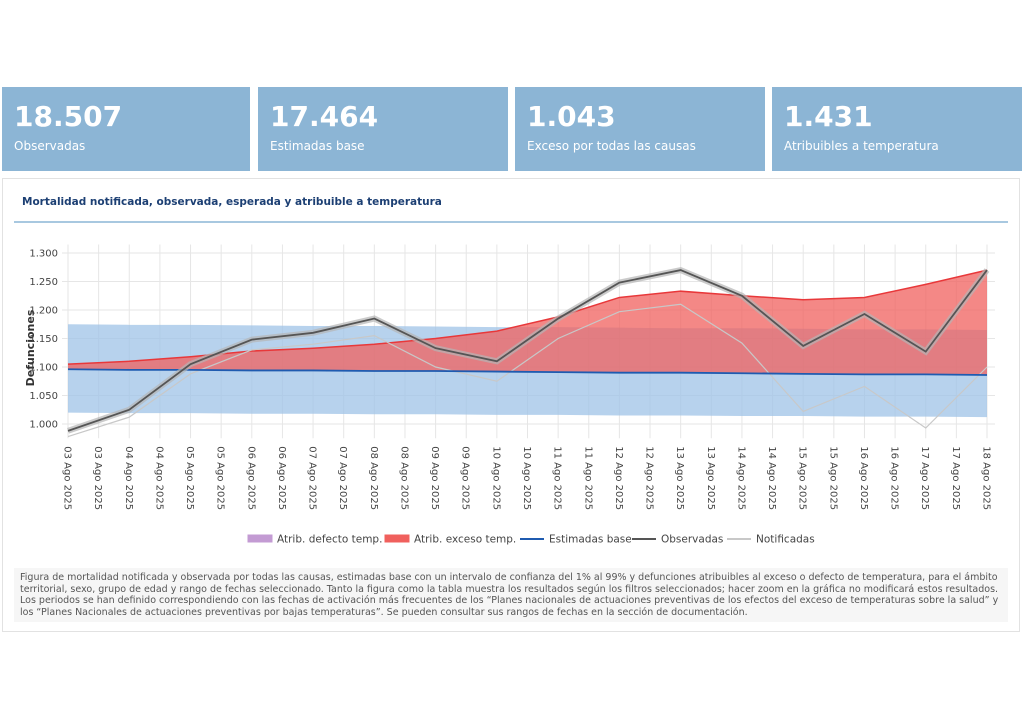 This screenshot has height=720, width=1024. What do you see at coordinates (50, 146) in the screenshot?
I see `kpi-label: Observadas` at bounding box center [50, 146].